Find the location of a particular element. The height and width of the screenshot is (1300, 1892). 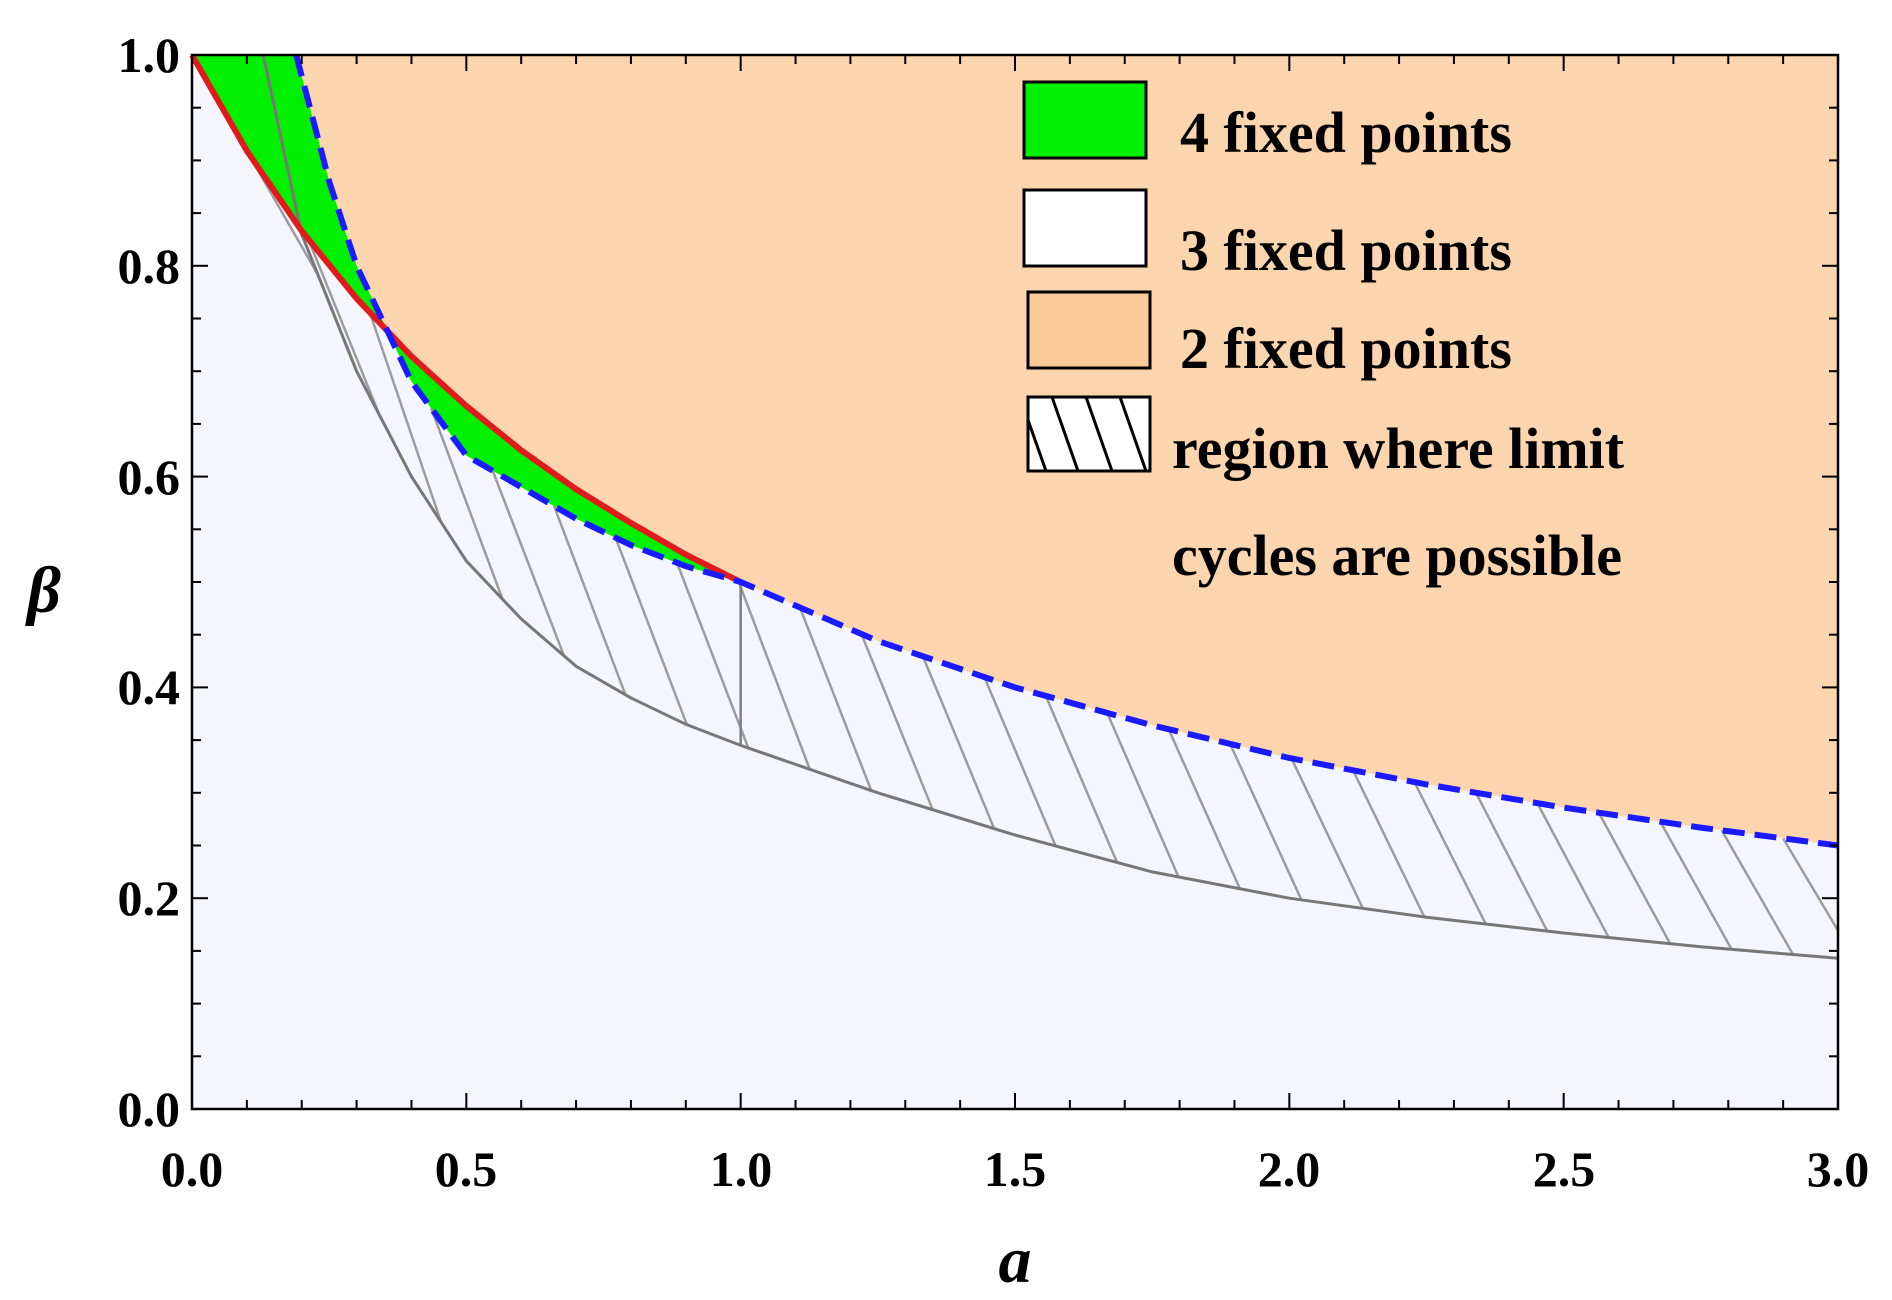

x-tick-label: 2.0 is located at coordinates (1289, 1169).